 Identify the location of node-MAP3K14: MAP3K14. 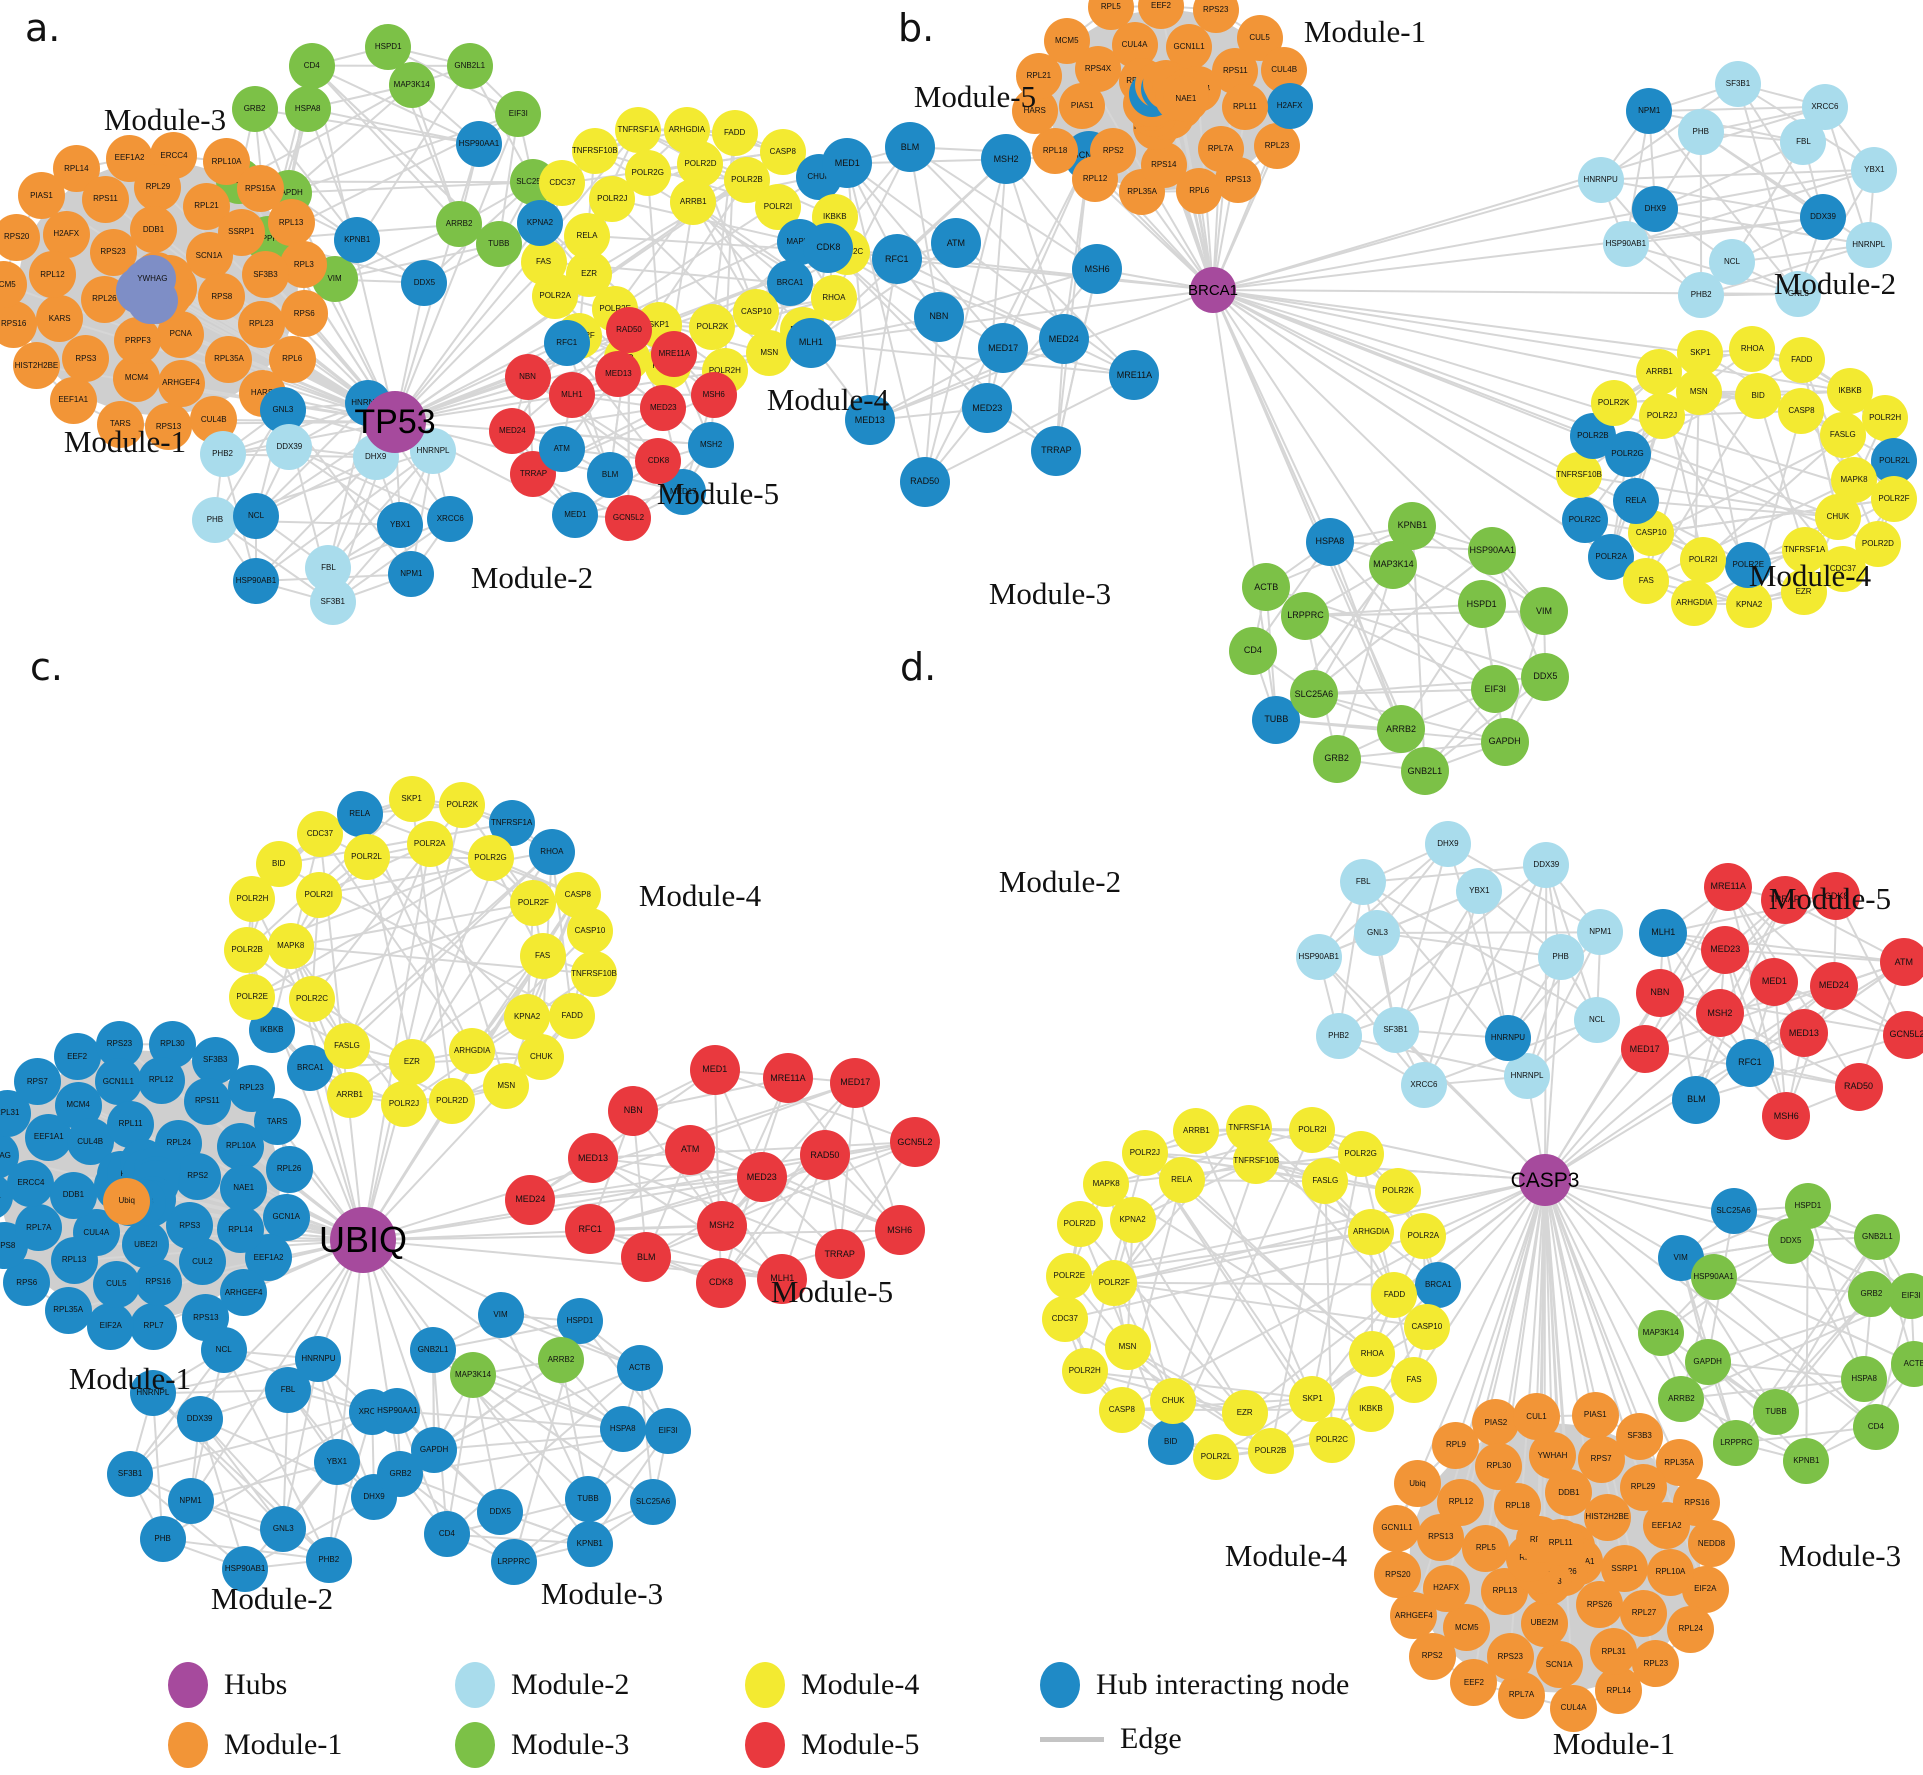
(1393, 564).